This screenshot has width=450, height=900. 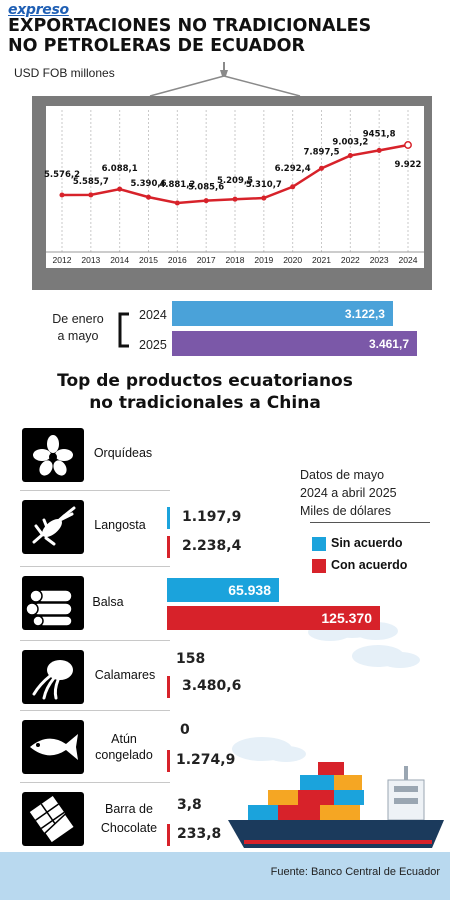 What do you see at coordinates (153, 315) in the screenshot?
I see `bar-year-2024: 2024` at bounding box center [153, 315].